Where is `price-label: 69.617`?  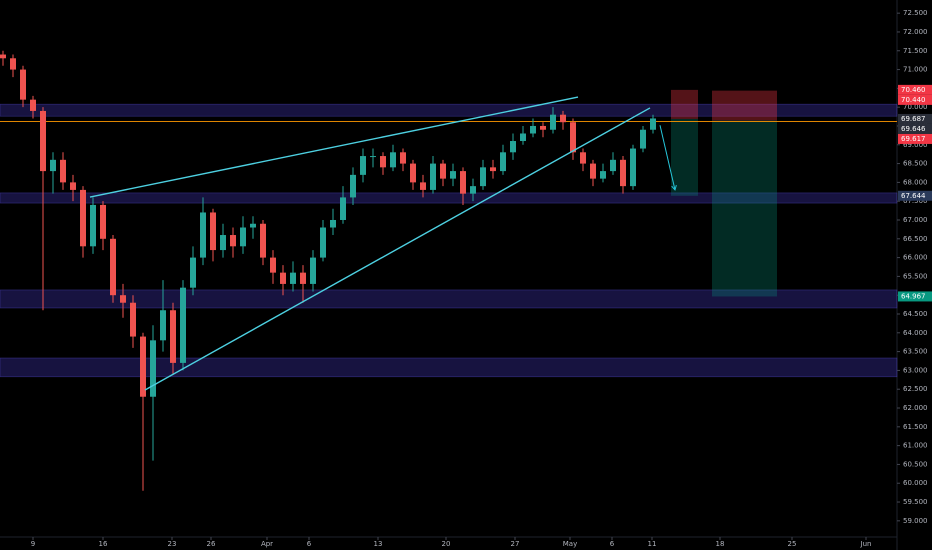
price-label: 69.617 is located at coordinates (913, 139).